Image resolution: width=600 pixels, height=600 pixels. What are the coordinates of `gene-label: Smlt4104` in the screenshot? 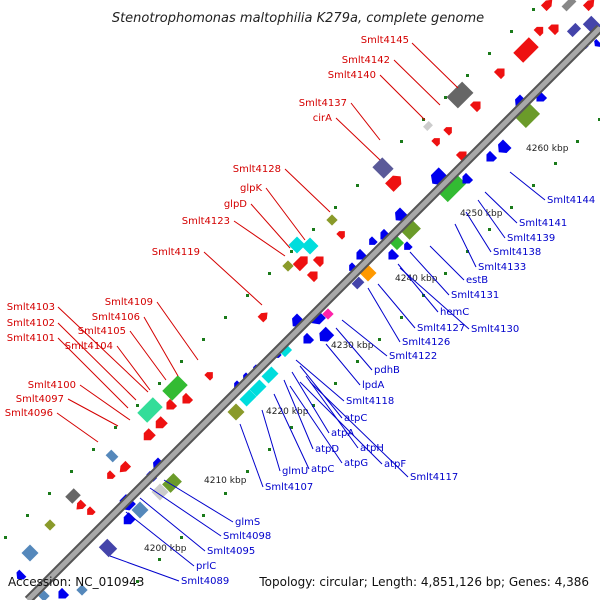 It's located at (89, 346).